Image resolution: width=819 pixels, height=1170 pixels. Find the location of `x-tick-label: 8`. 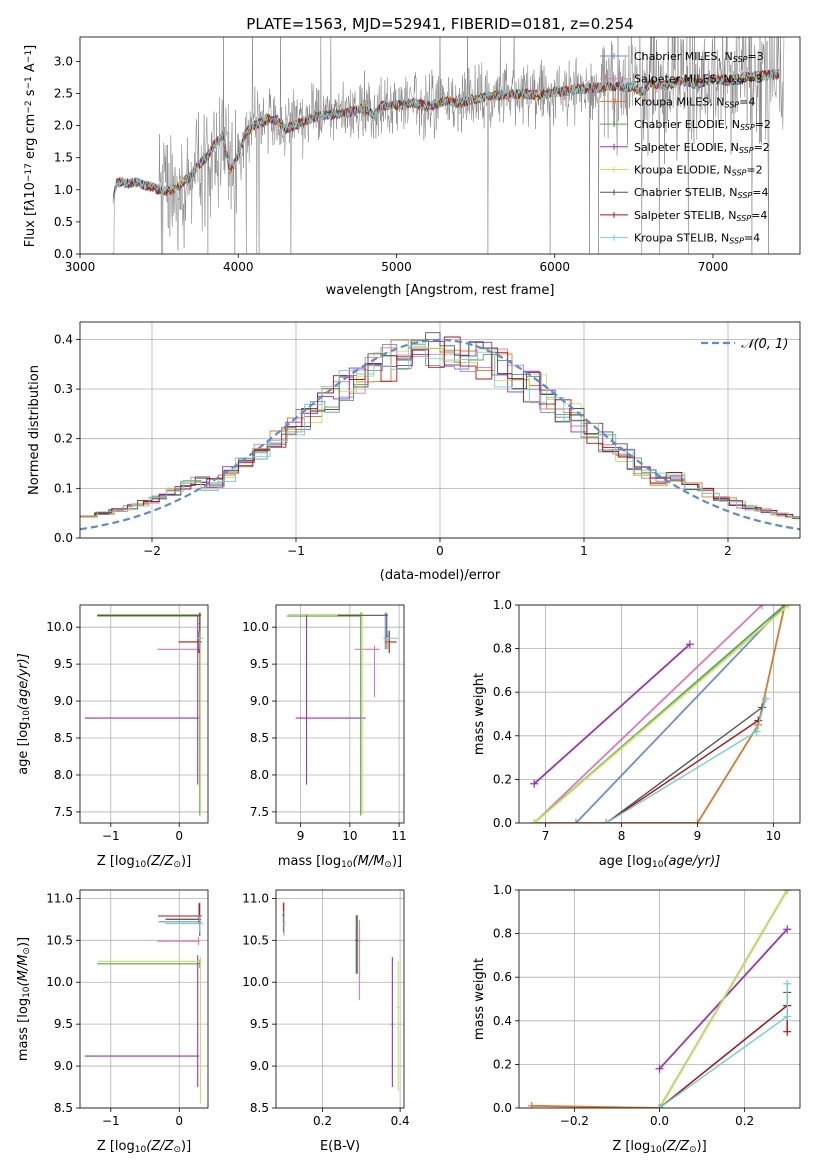

x-tick-label: 8 is located at coordinates (622, 836).